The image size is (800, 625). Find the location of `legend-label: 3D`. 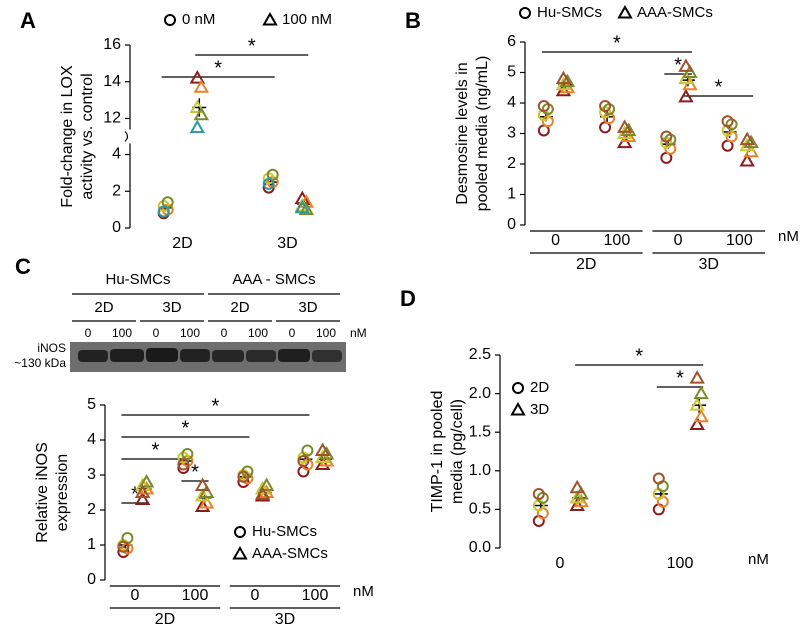

legend-label: 3D is located at coordinates (539, 409).